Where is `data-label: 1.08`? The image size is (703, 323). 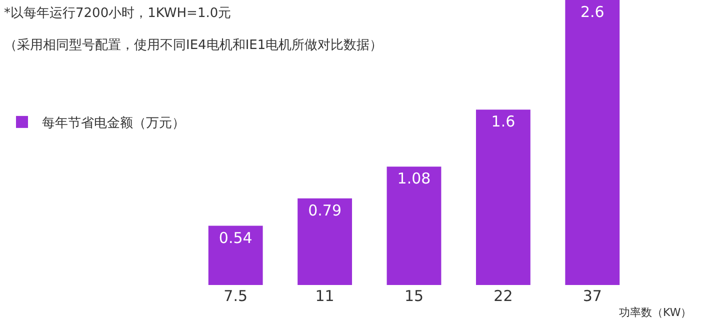
data-label: 1.08 is located at coordinates (414, 179).